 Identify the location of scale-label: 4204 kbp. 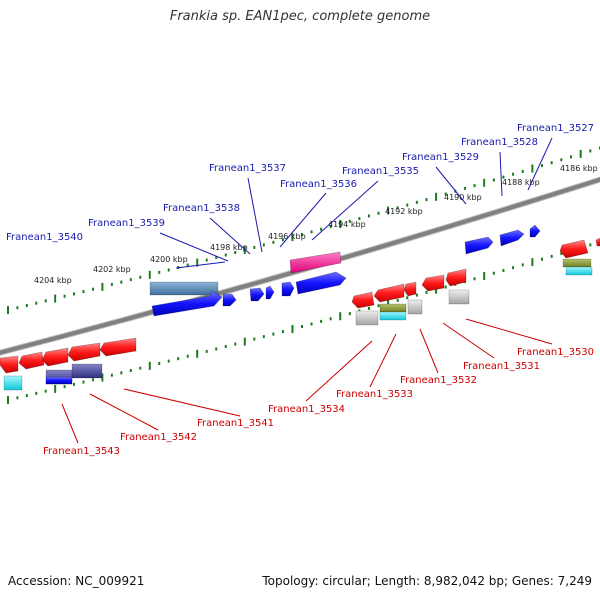
(53, 280).